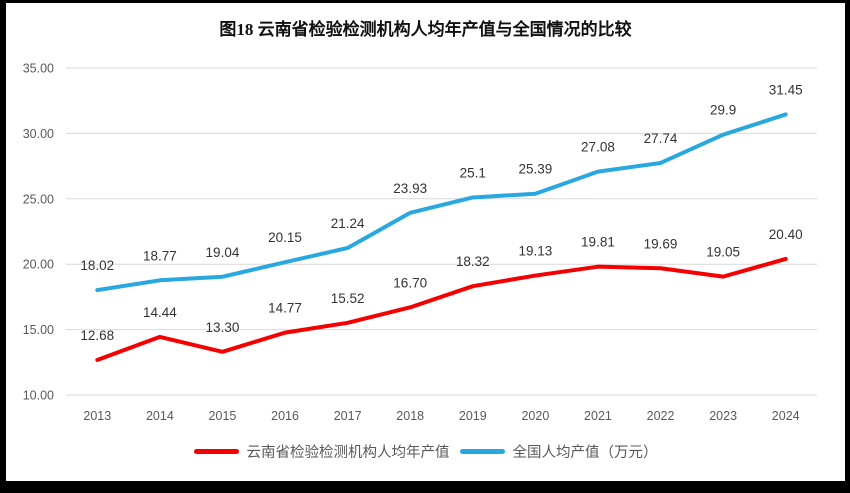  Describe the element at coordinates (348, 298) in the screenshot. I see `data-label: 15.52` at that location.